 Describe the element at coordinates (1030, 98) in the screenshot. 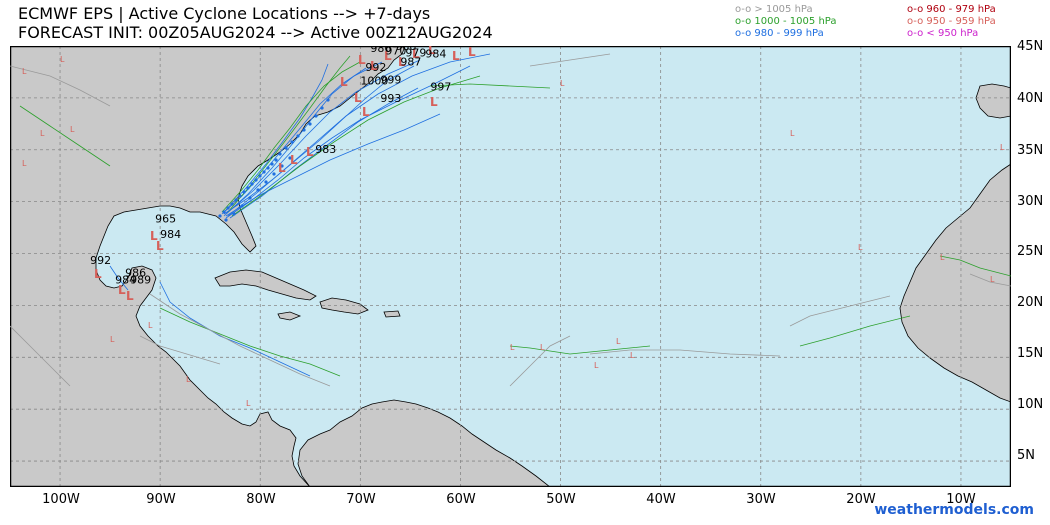

I see `lat-label-40n: 40N` at that location.